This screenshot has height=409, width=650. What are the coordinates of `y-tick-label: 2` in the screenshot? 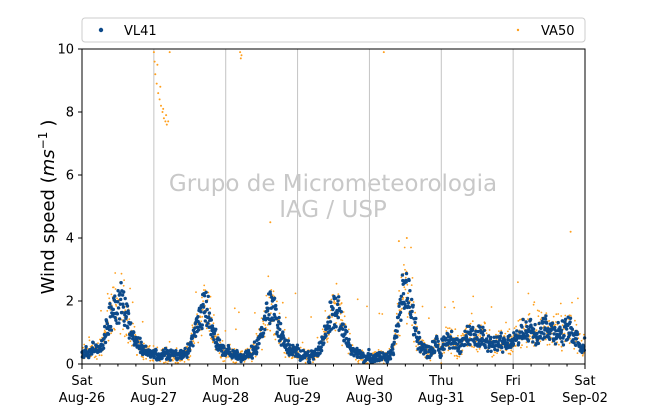 It's located at (70, 302).